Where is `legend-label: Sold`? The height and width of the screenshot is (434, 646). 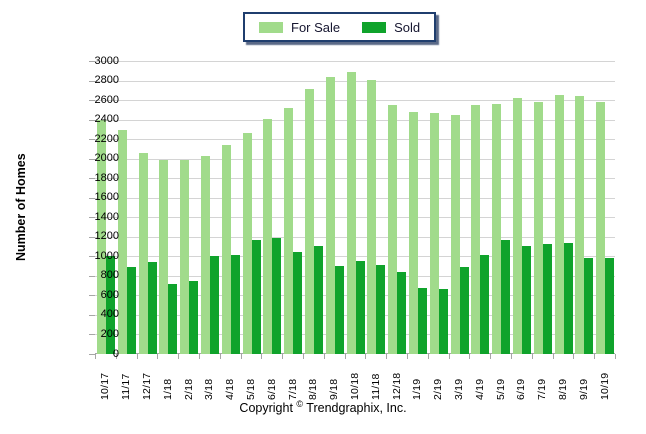 legend-label: Sold is located at coordinates (407, 27).